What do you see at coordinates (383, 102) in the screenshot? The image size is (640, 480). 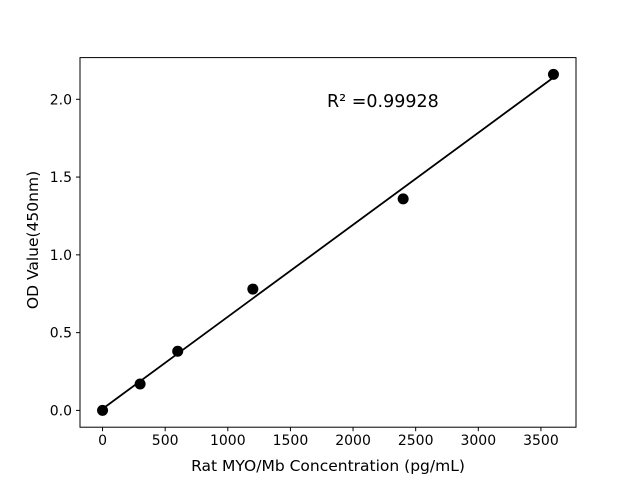 I see `r-squared-annotation: R² =0.99928` at bounding box center [383, 102].